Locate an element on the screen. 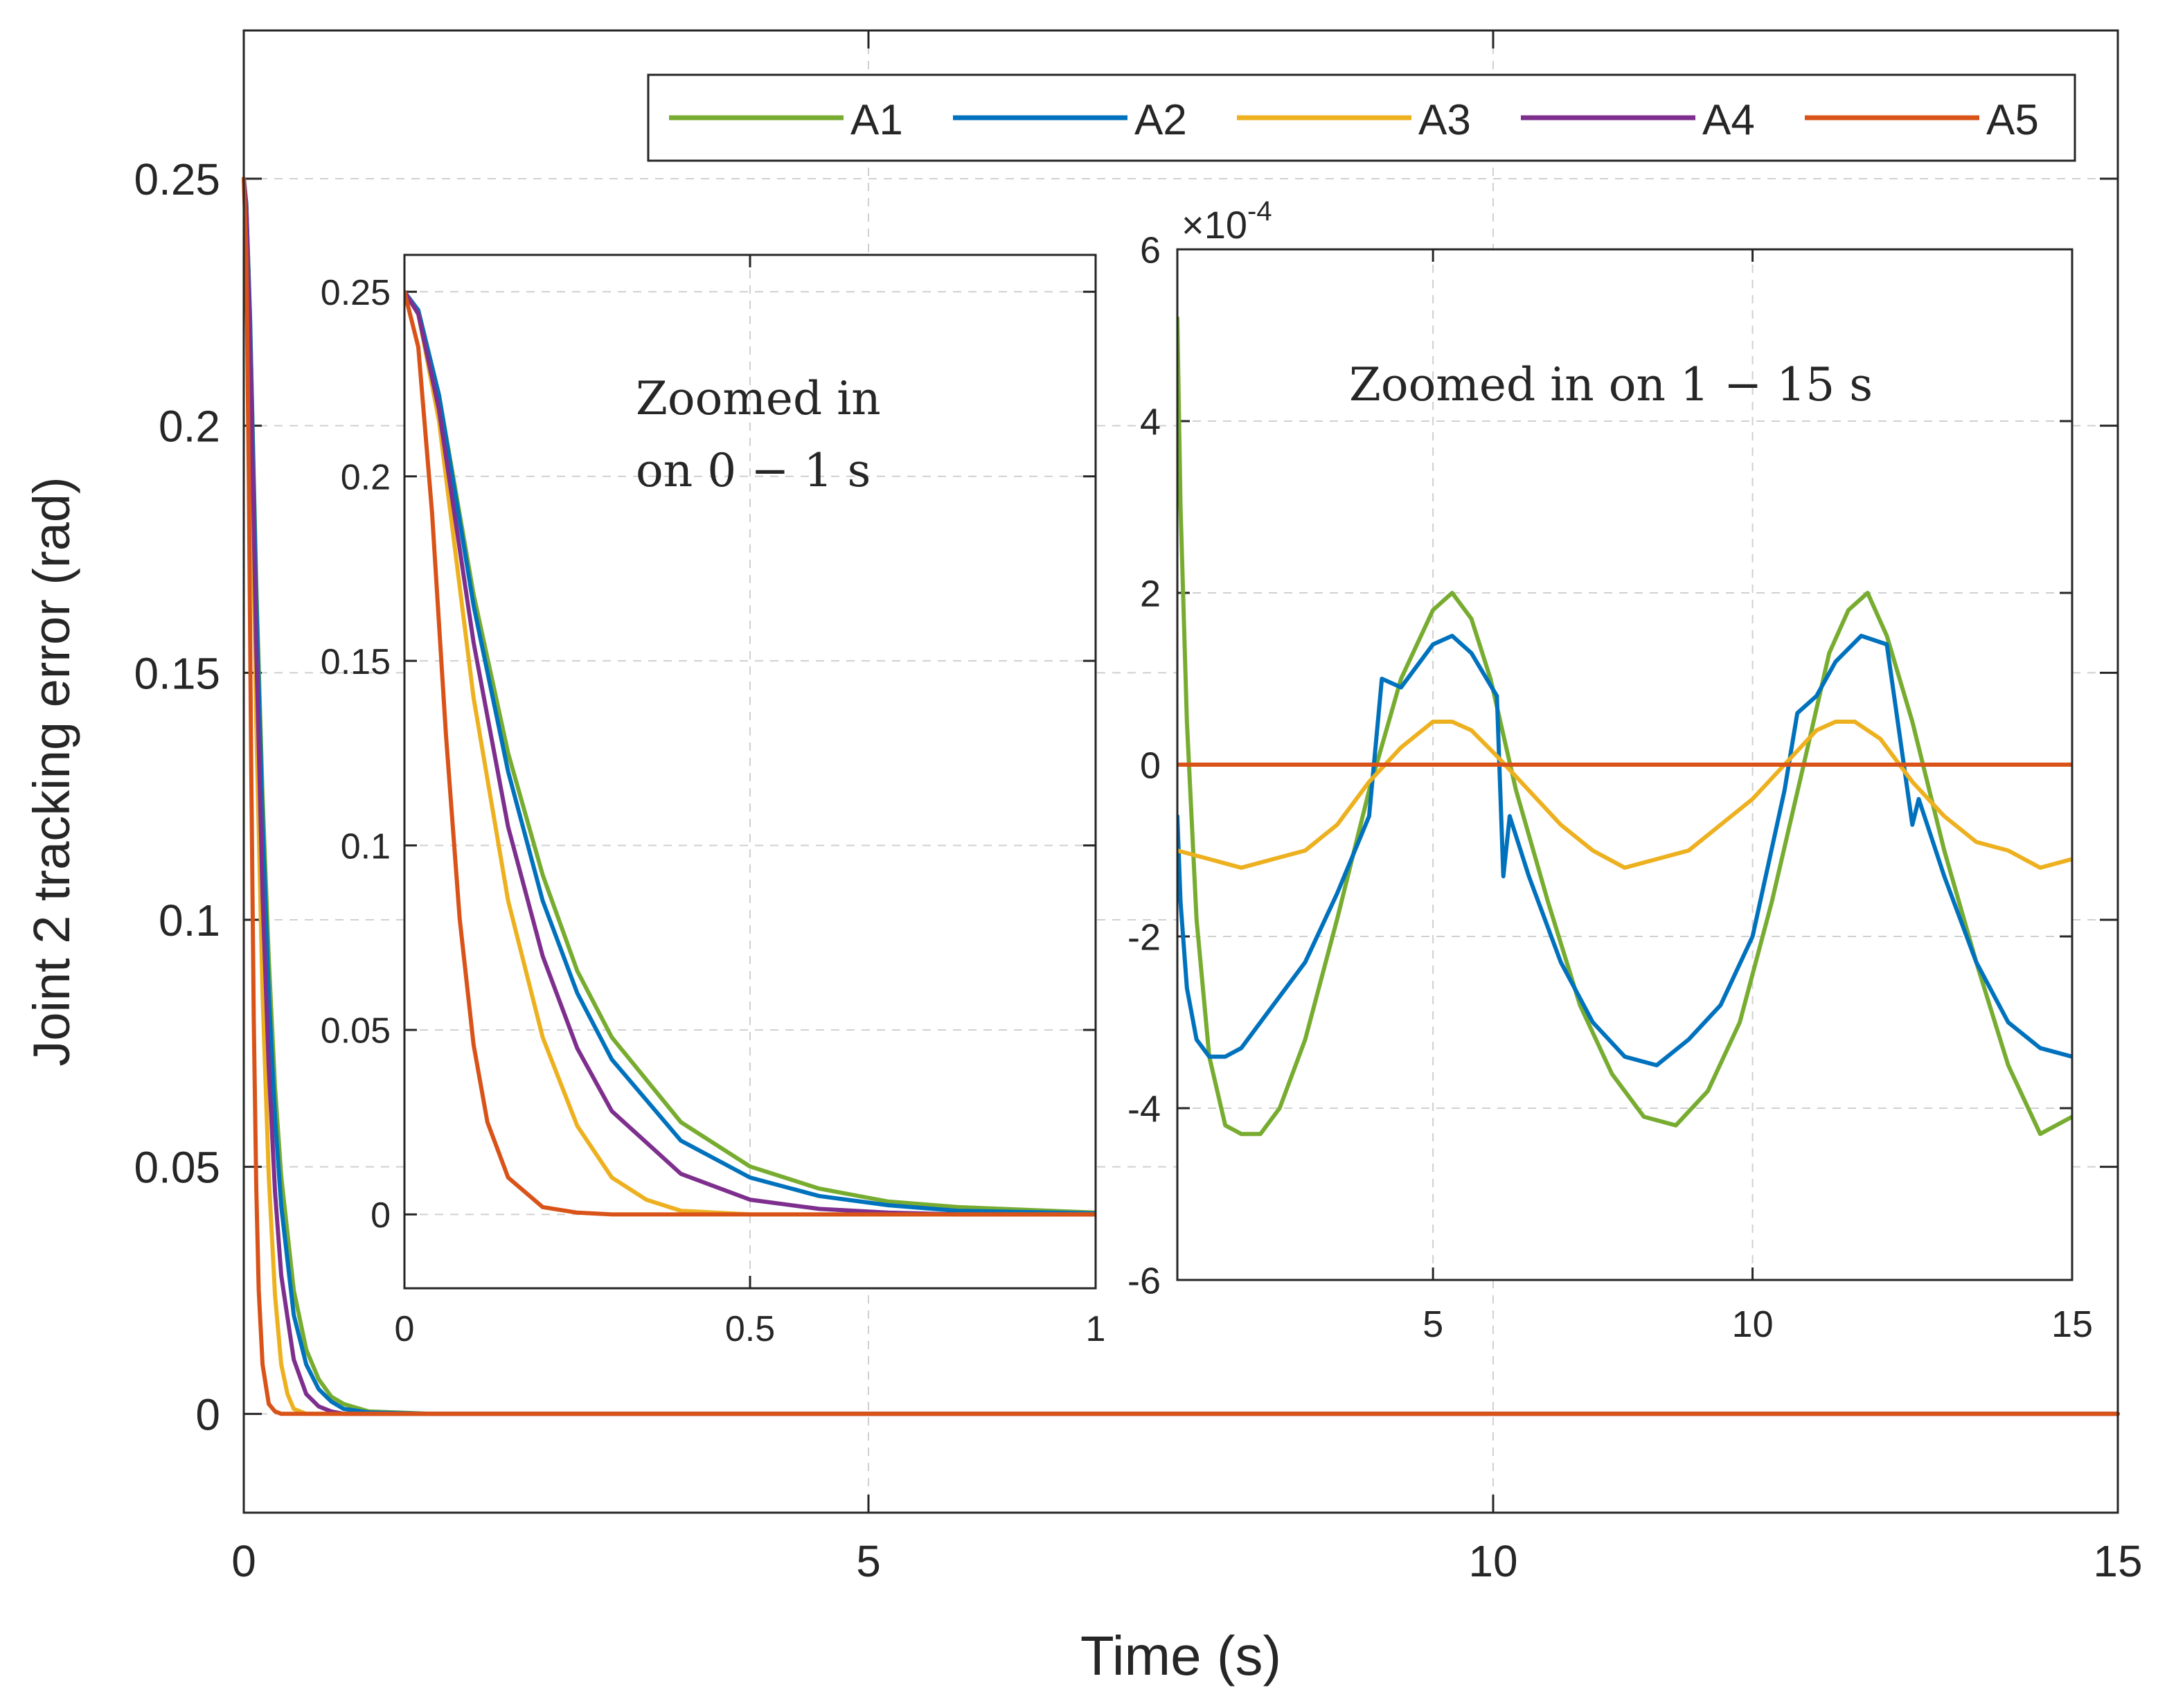 The width and height of the screenshot is (2158, 1708). inset-left-x-tick-label: 1 is located at coordinates (1096, 1329).